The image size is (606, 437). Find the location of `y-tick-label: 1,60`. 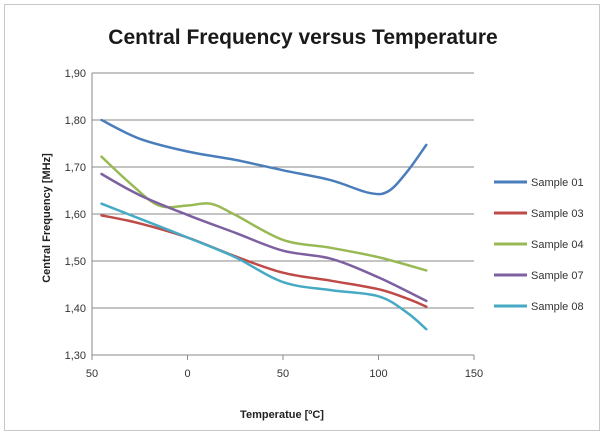

y-tick-label: 1,60 is located at coordinates (75, 215).